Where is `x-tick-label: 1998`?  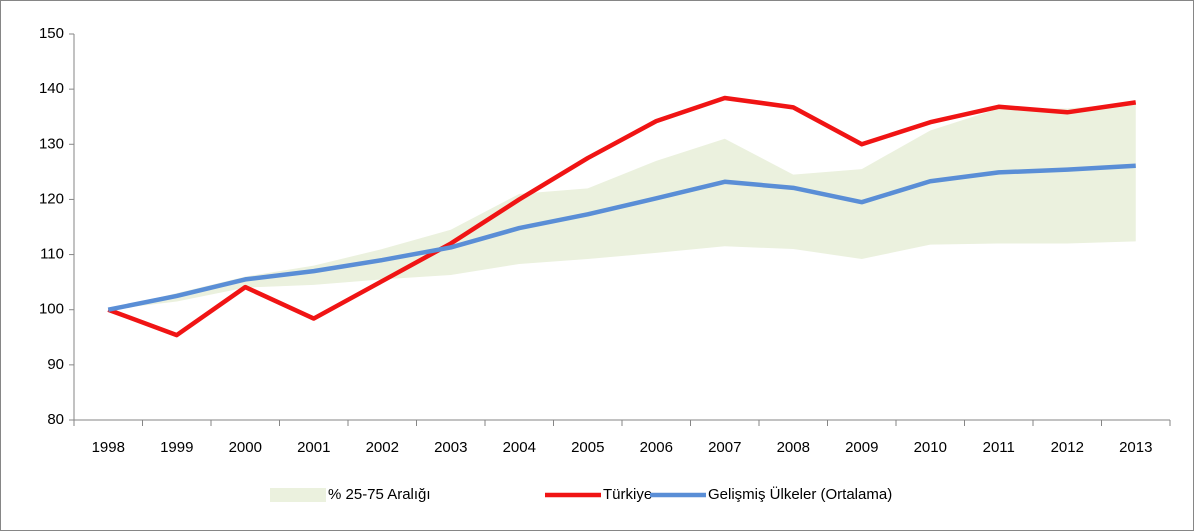
x-tick-label: 1998 is located at coordinates (108, 447).